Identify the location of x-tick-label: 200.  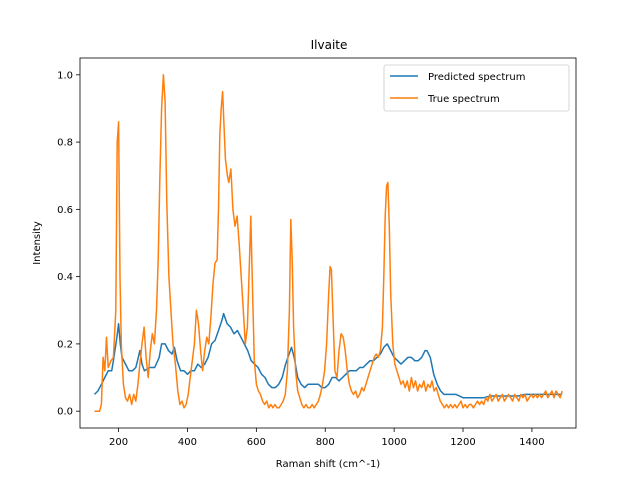
(118, 442).